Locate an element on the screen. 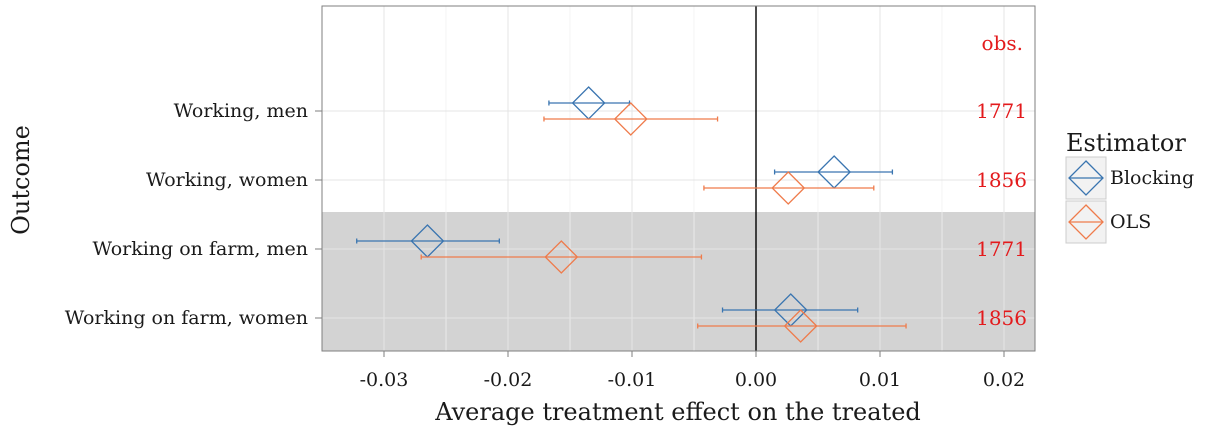  legend: Estimator Blocking OLS is located at coordinates (1129, 186).